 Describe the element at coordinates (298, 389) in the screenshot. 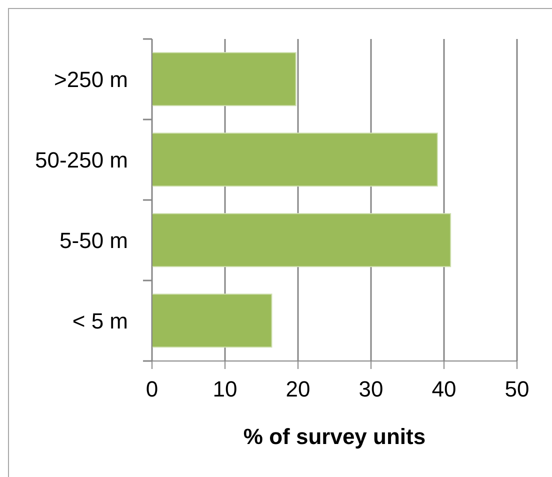

I see `x-tick-label: 20` at that location.